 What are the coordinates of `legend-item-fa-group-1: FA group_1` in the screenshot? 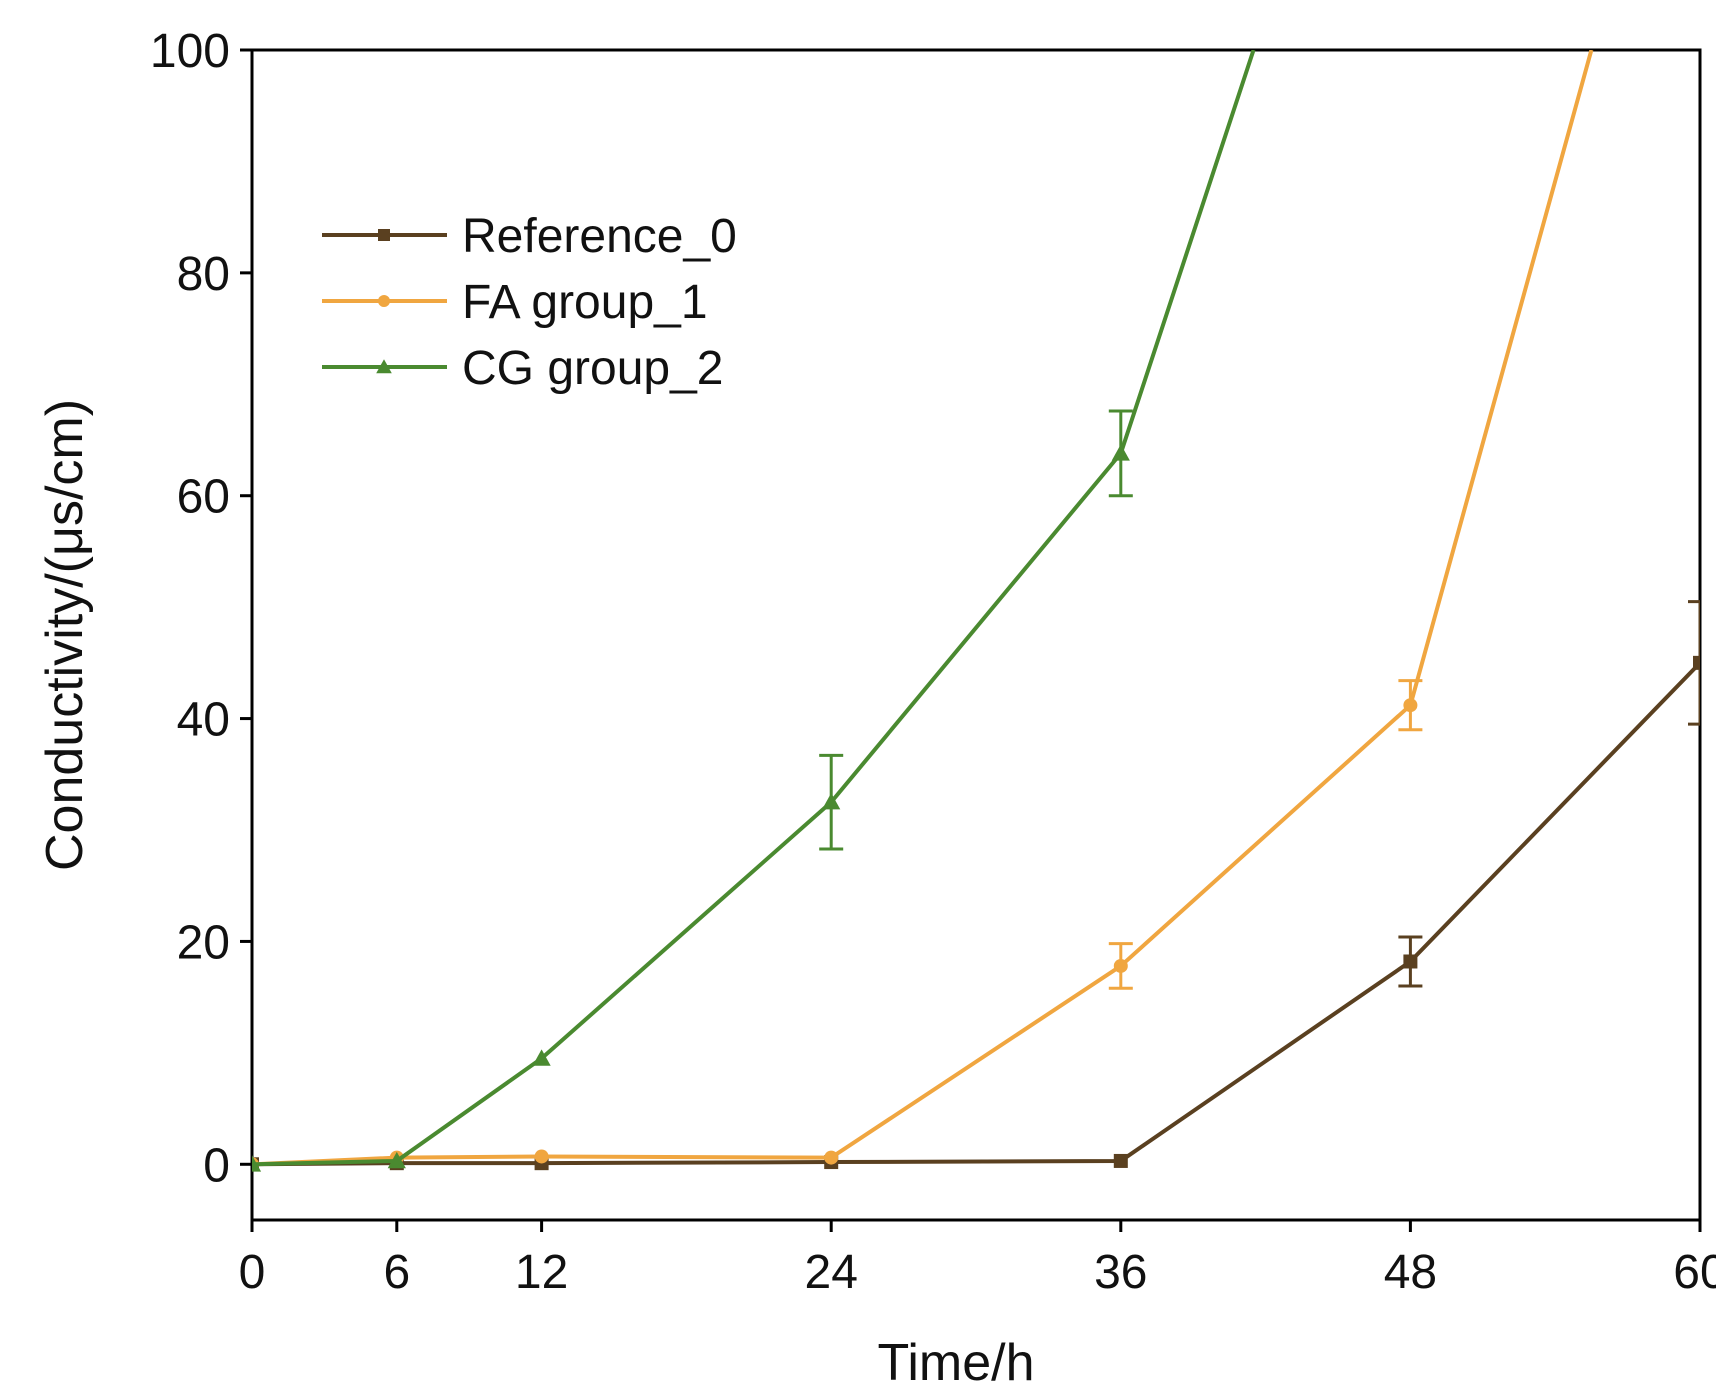 It's located at (515, 302).